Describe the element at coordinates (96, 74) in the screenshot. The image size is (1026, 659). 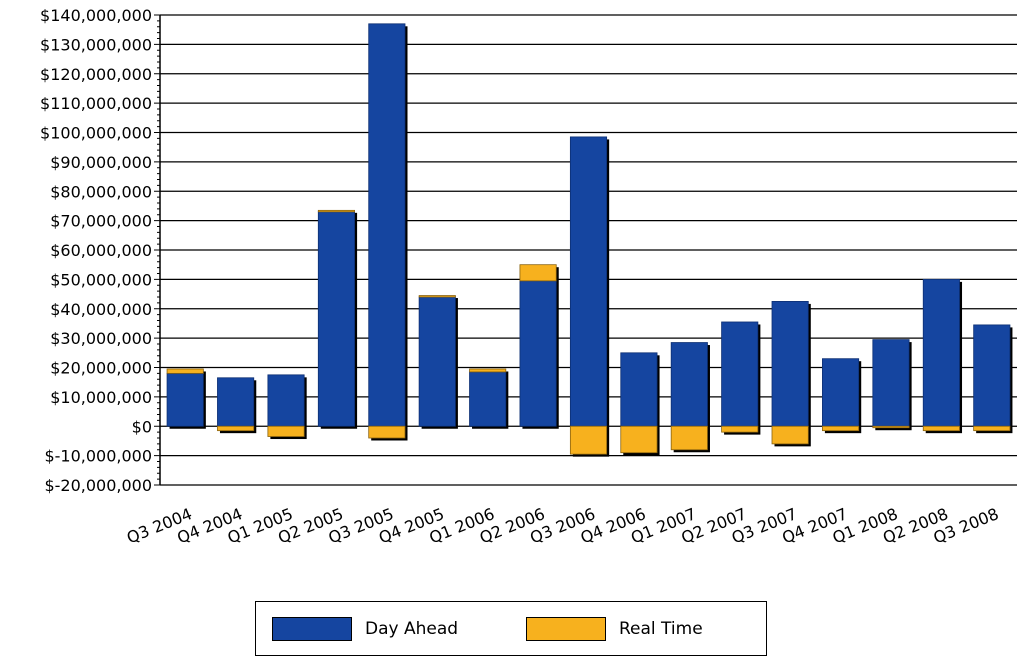
I see `y-tick-label: $120,000,000` at that location.